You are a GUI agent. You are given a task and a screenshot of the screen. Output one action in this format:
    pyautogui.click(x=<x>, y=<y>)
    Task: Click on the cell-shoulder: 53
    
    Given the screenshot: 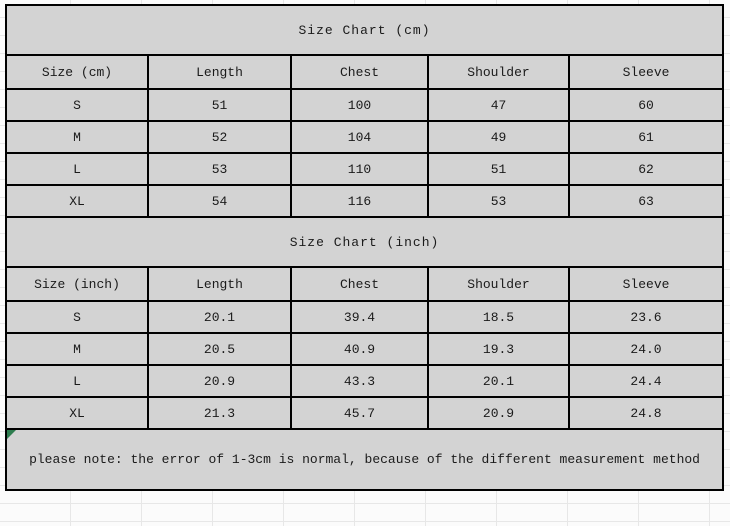 What is the action you would take?
    pyautogui.click(x=498, y=201)
    